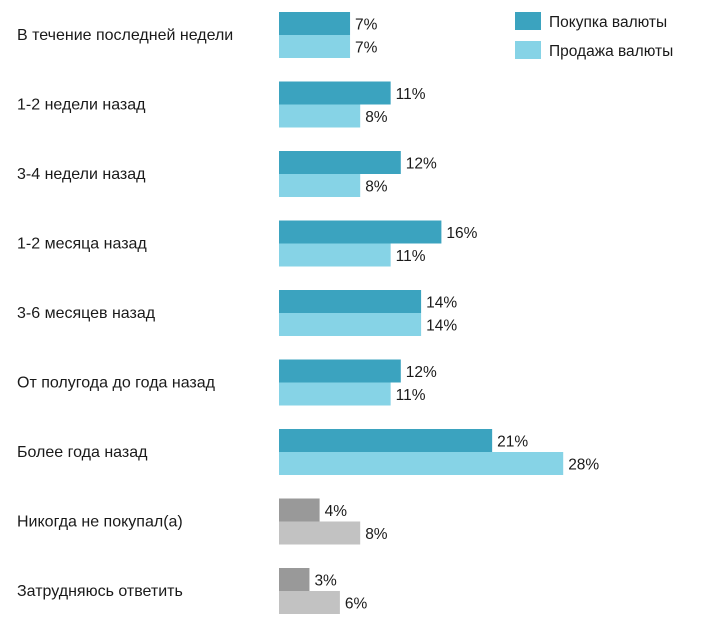  I want to click on category-label: Никогда не покупал(а), so click(100, 522).